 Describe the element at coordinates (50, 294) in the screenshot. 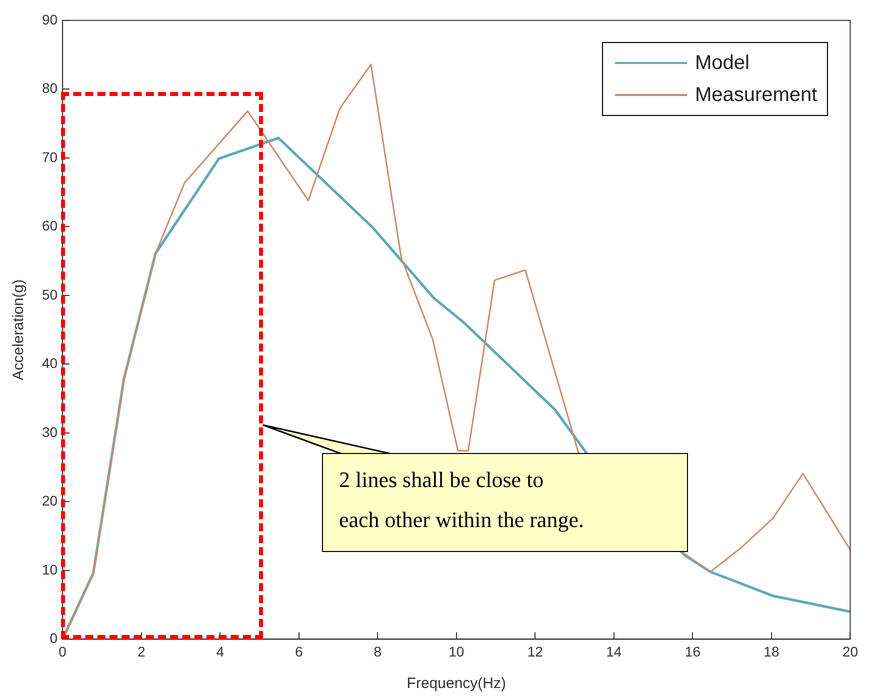

I see `y-tick-label: 50` at that location.